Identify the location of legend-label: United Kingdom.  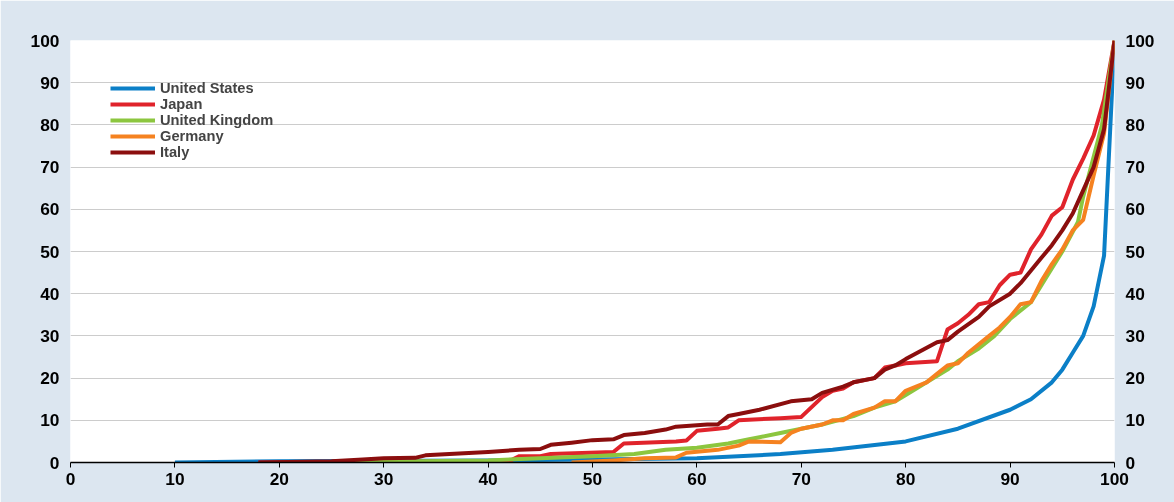
(217, 120).